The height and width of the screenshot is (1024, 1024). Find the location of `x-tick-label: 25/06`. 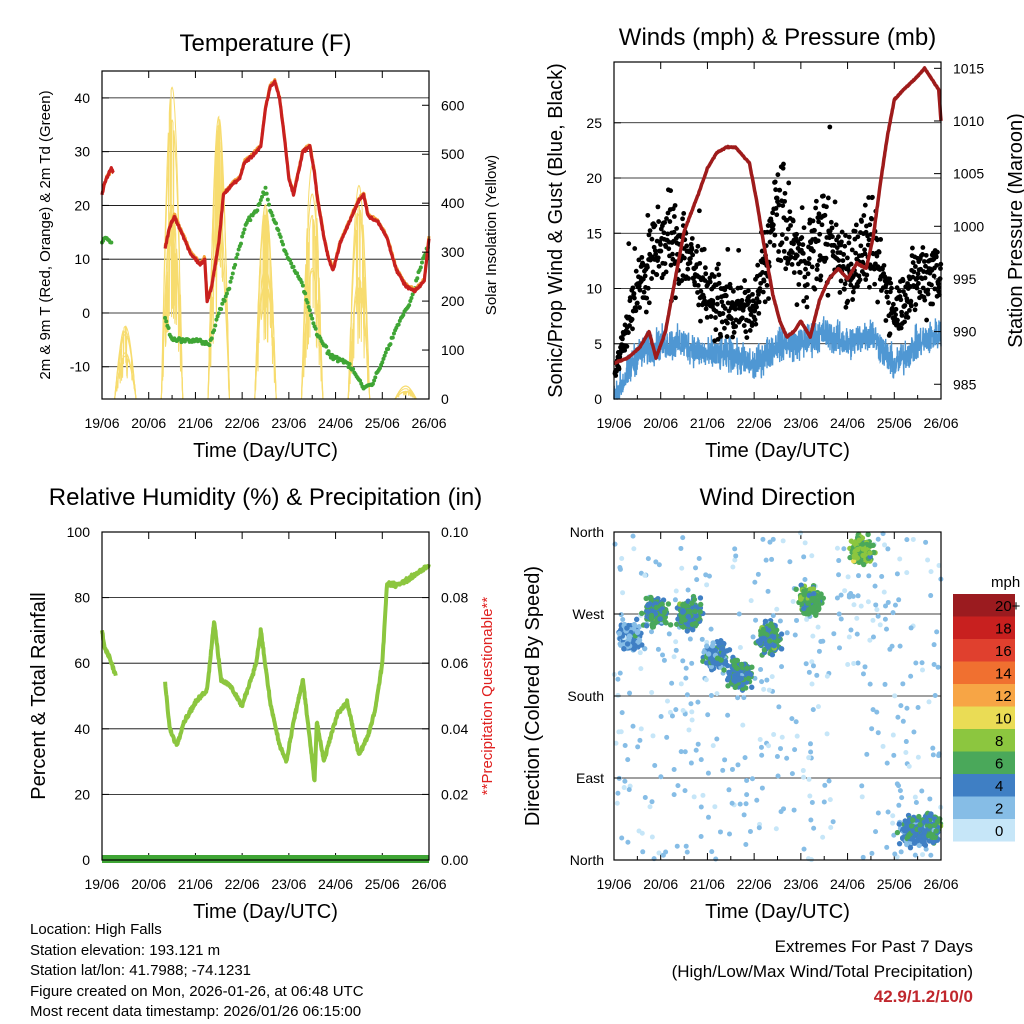

x-tick-label: 25/06 is located at coordinates (894, 423).